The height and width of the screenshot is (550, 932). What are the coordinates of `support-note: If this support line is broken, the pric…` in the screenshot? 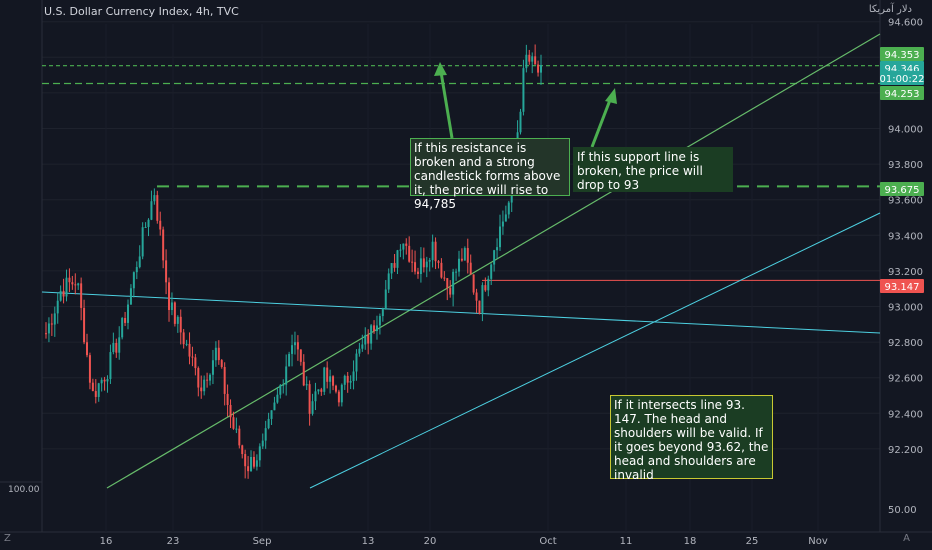 It's located at (653, 169).